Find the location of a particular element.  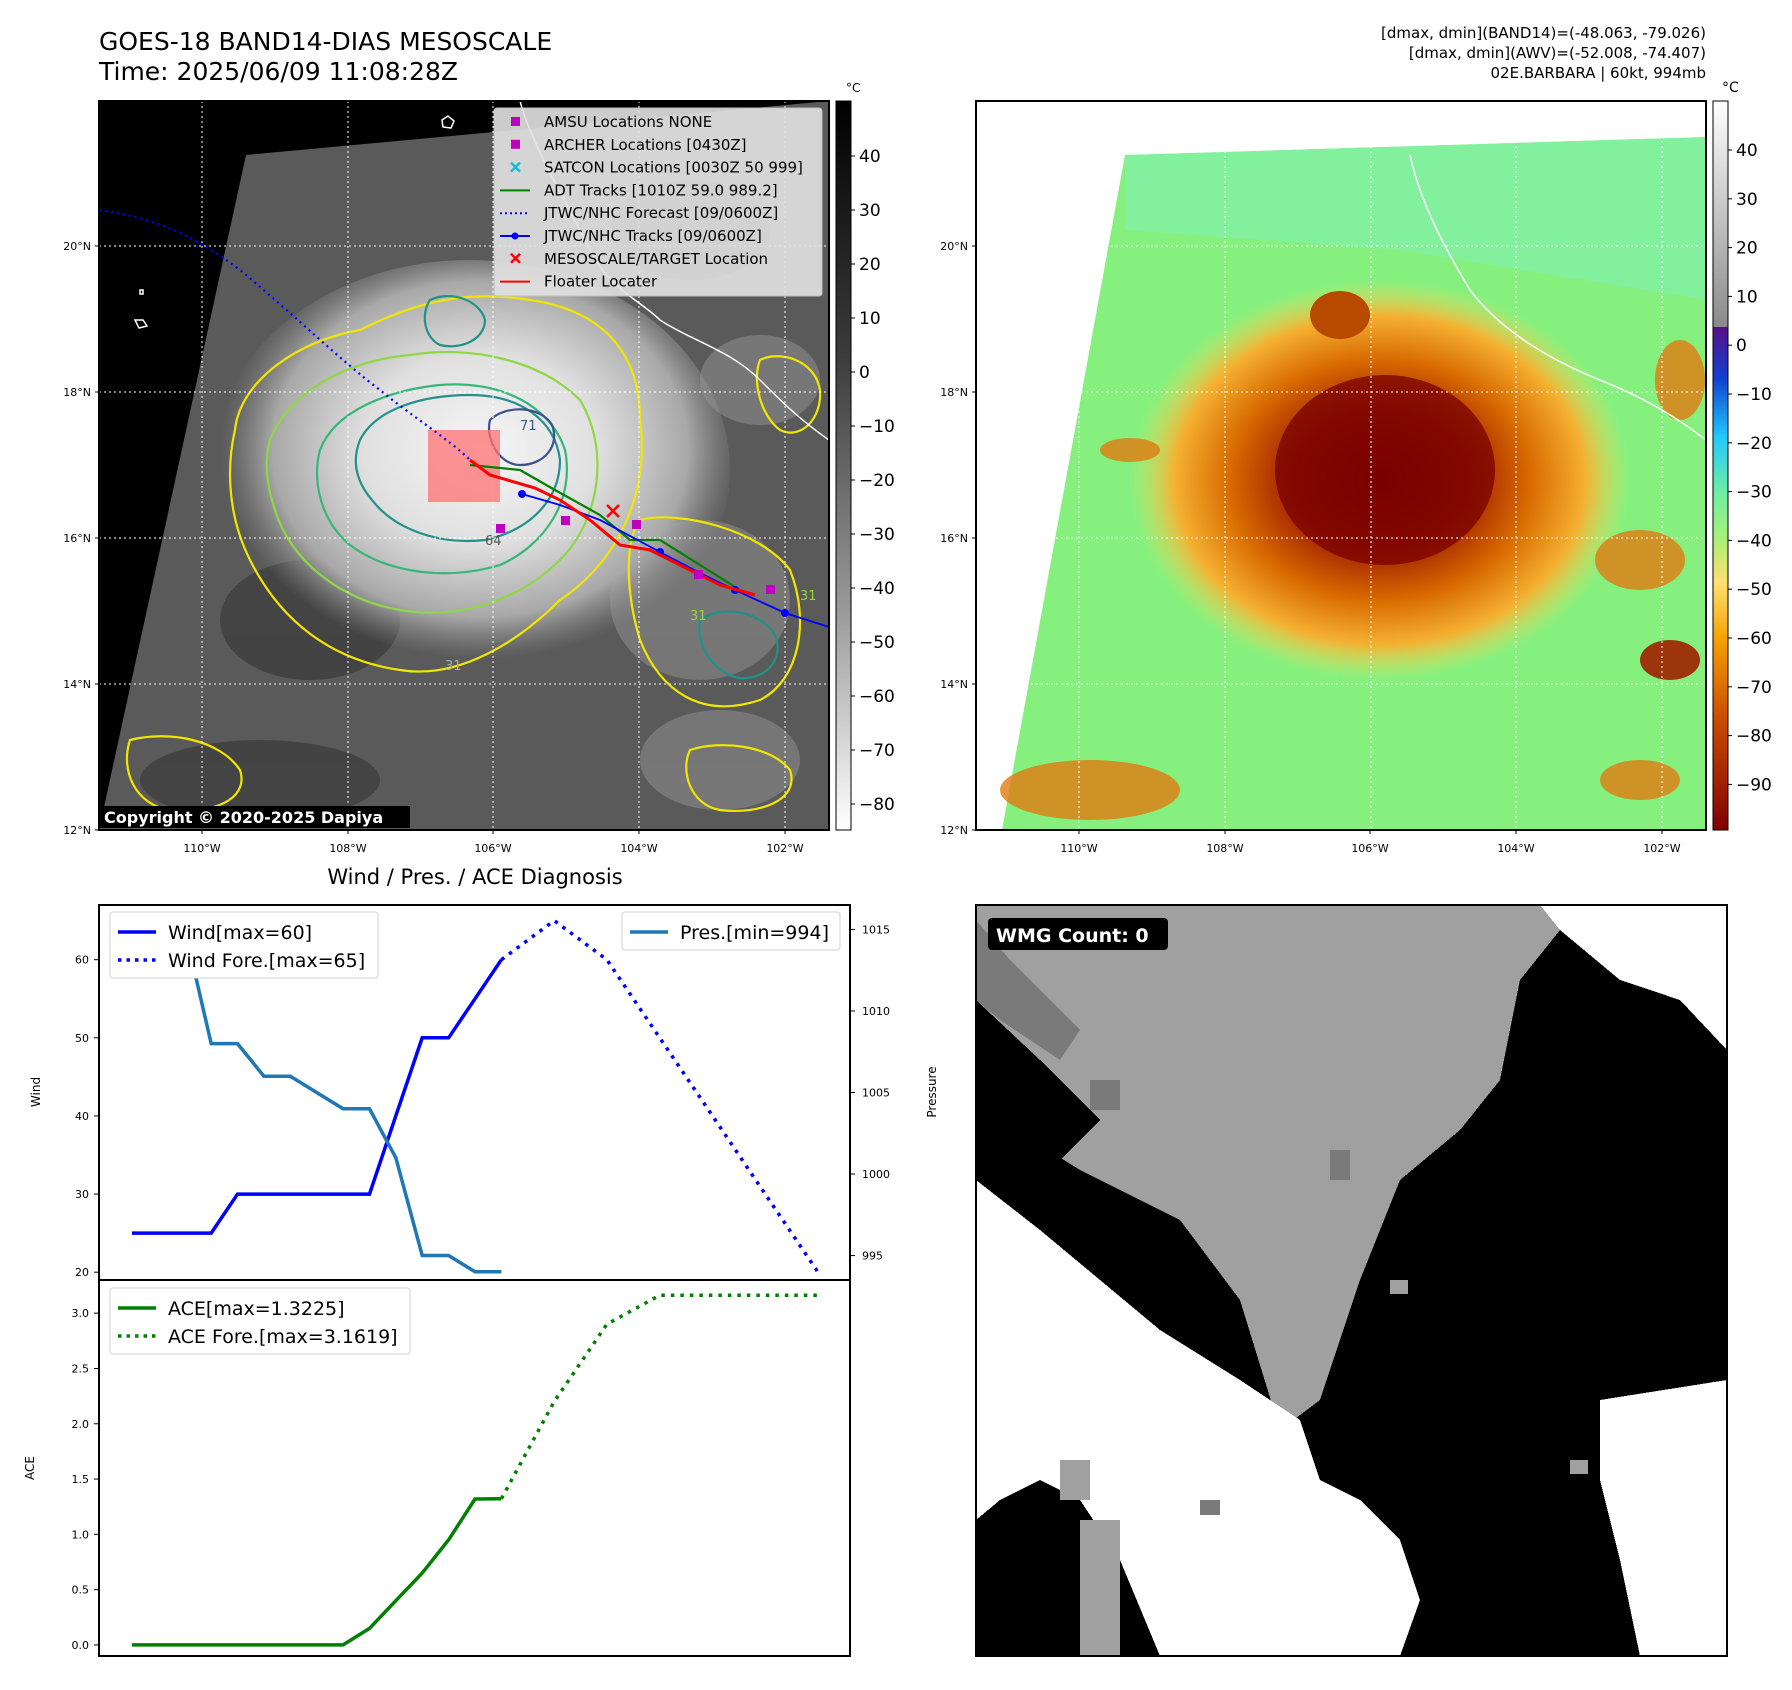

legend-line-dot-icon is located at coordinates (515, 236).